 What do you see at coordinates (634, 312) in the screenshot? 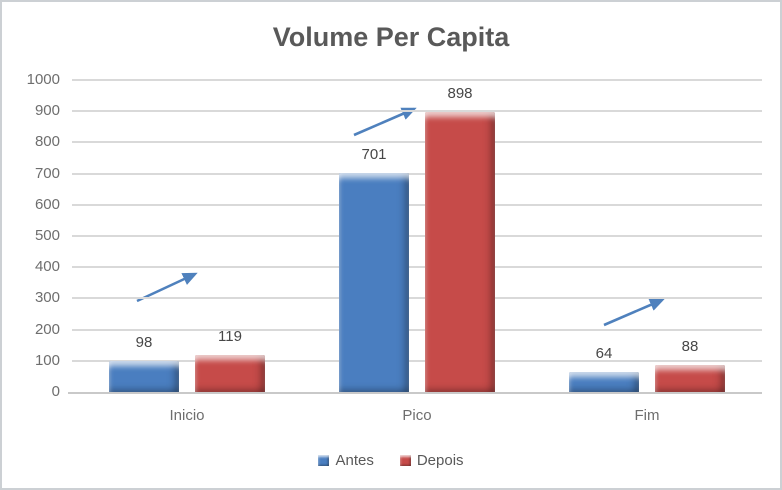
I see `trend-arrow-fim` at bounding box center [634, 312].